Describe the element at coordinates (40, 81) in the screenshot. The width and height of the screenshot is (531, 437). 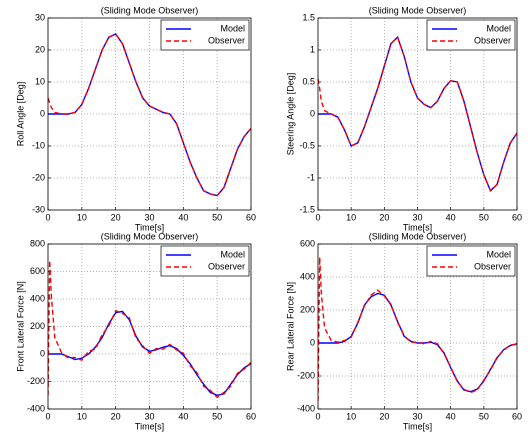
I see `y-tick-label: 10` at that location.